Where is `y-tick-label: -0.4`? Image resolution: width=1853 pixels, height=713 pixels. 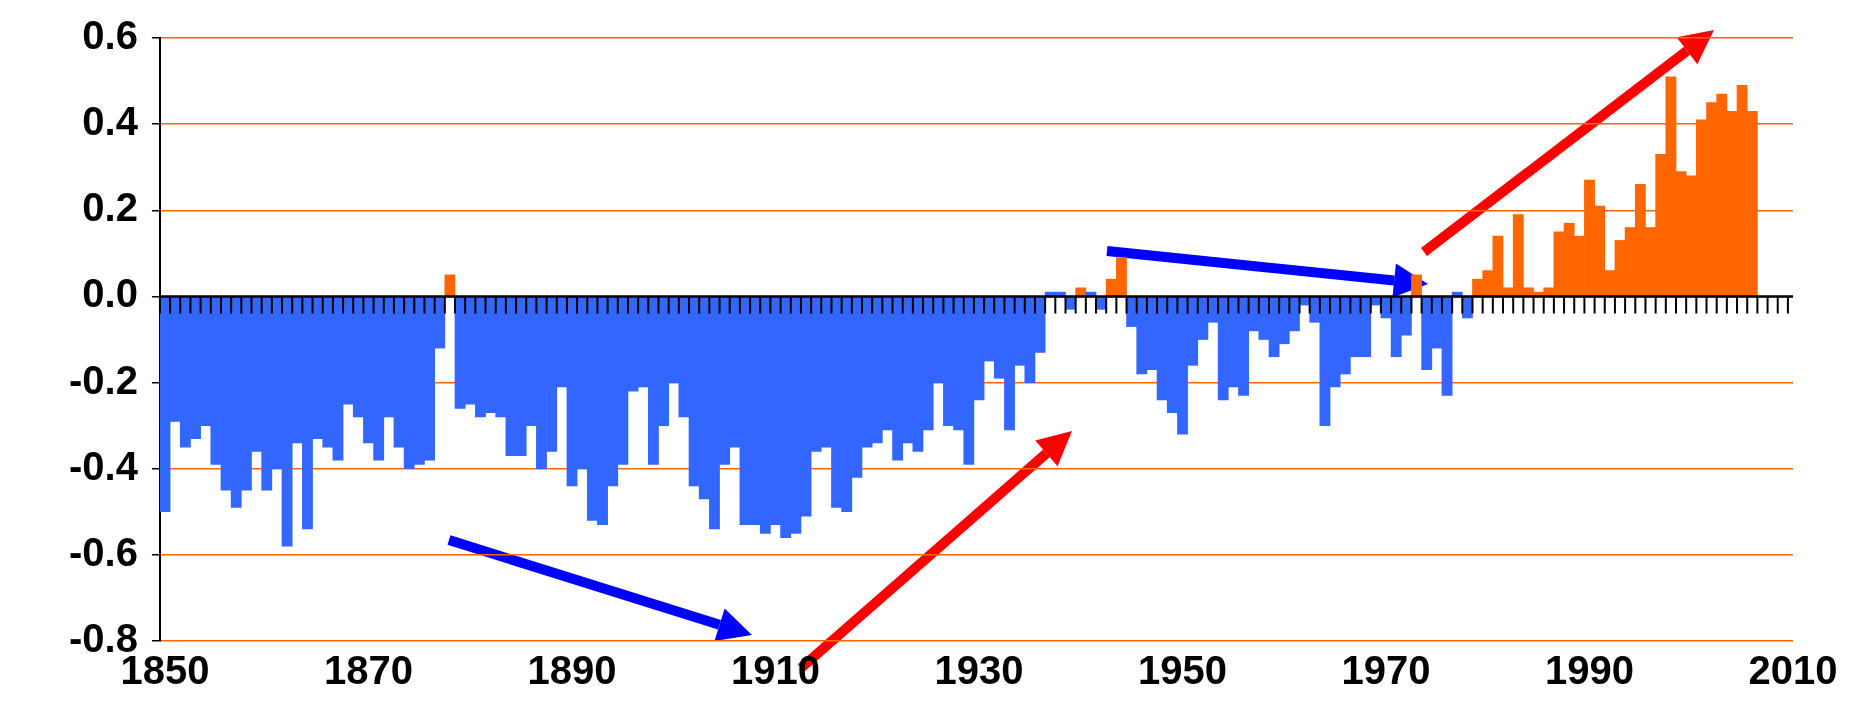
y-tick-label: -0.4 is located at coordinates (103, 465).